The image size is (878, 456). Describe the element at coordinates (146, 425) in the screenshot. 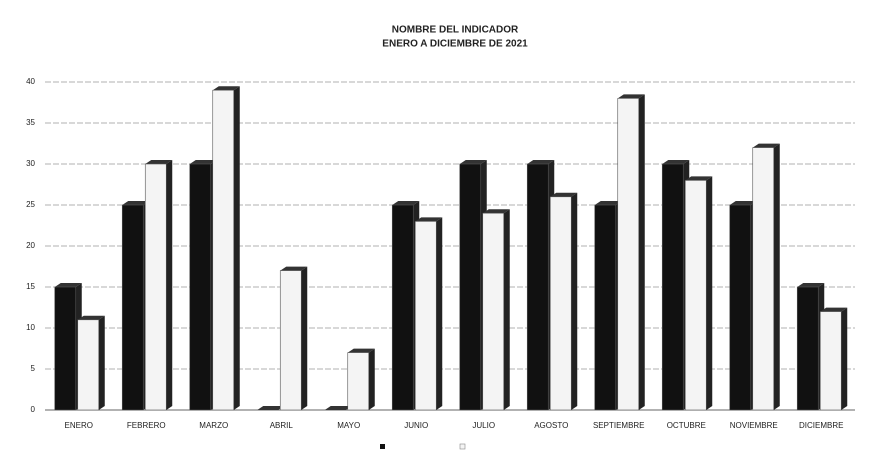

I see `x-tick-label: FEBRERO` at that location.